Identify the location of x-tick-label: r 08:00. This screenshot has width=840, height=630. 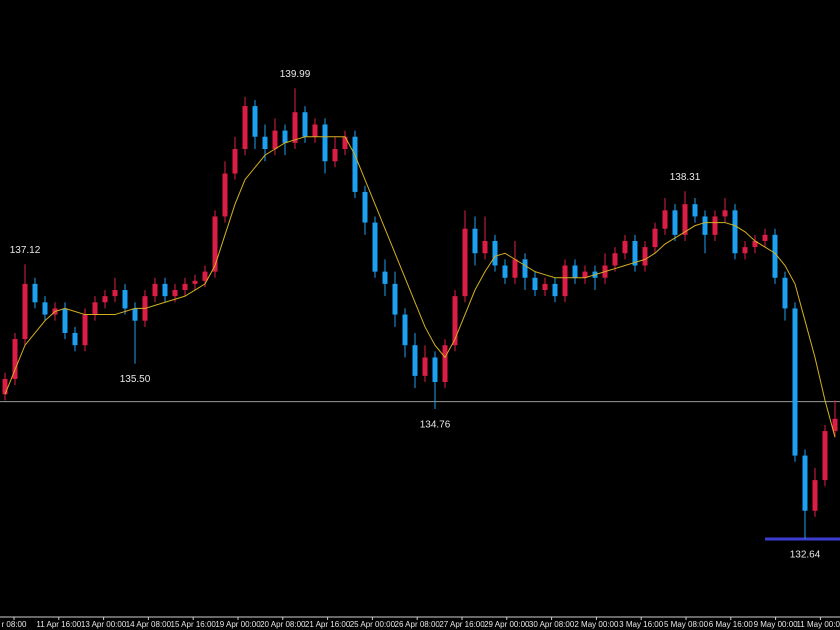
(14, 624).